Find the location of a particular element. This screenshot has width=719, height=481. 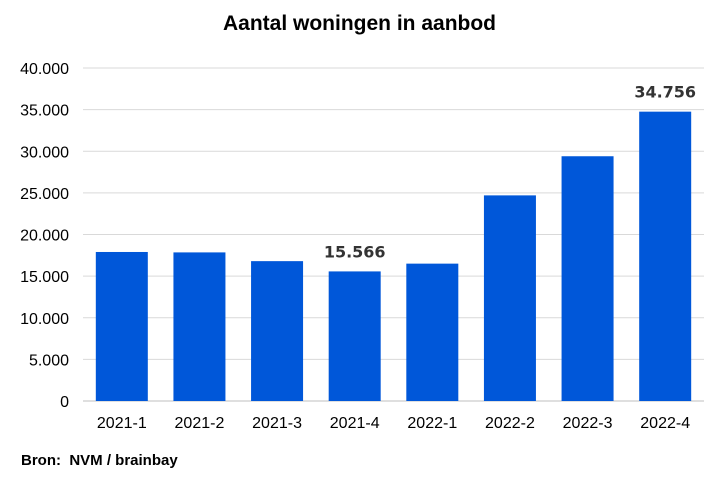

y-tick-label: 15.000 is located at coordinates (44, 277).